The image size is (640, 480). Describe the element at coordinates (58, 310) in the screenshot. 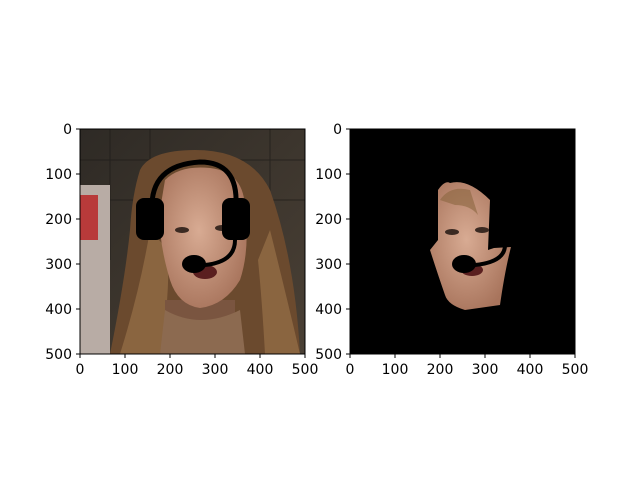

I see `y-tick-label-left-400: 400` at that location.